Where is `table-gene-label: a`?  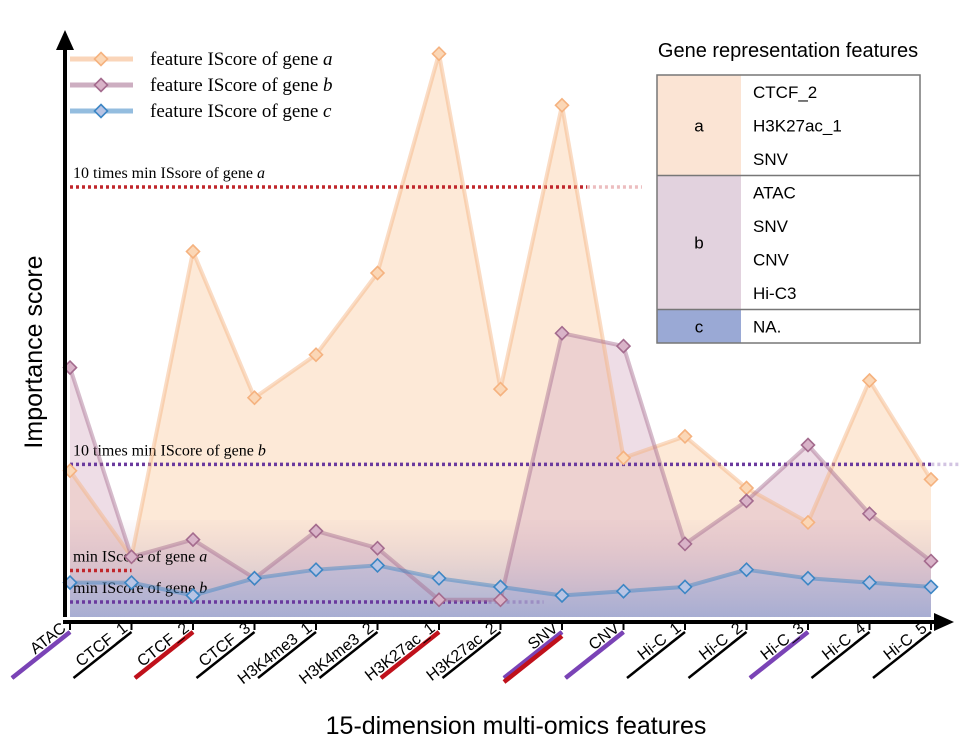
table-gene-label: a is located at coordinates (699, 125).